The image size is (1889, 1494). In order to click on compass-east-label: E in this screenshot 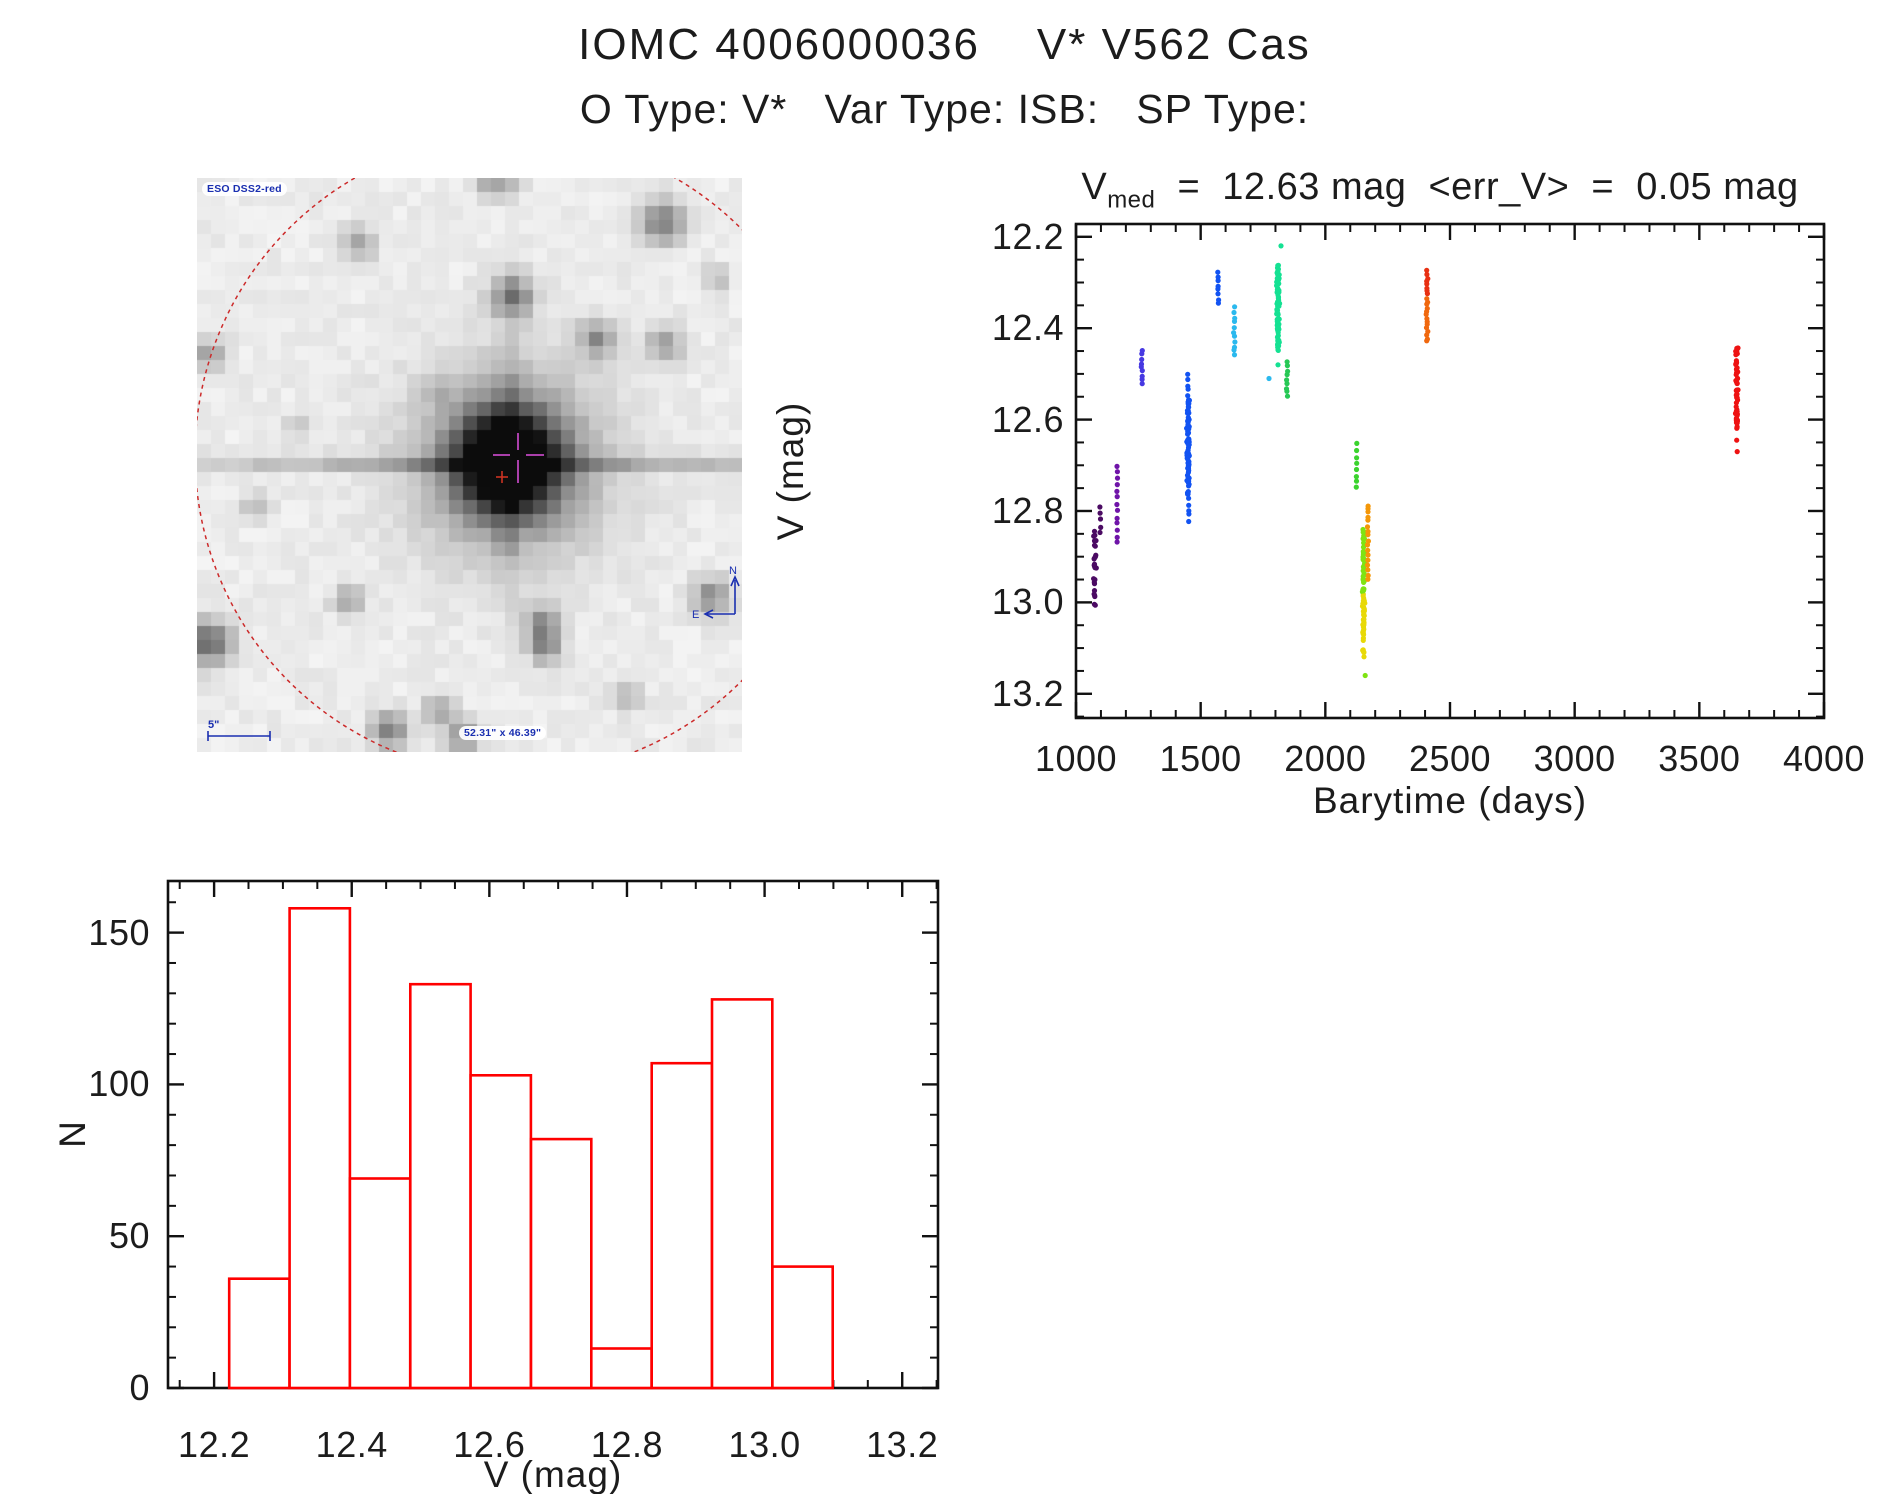, I will do `click(695, 615)`.